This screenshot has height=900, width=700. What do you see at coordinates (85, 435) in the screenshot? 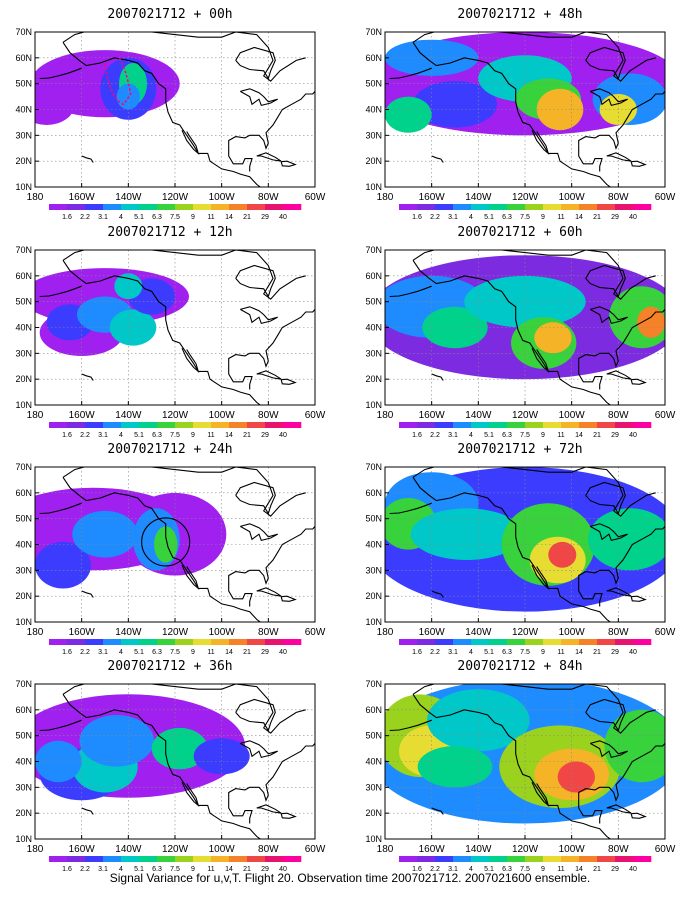
I see `colorbar-label: 2.2` at bounding box center [85, 435].